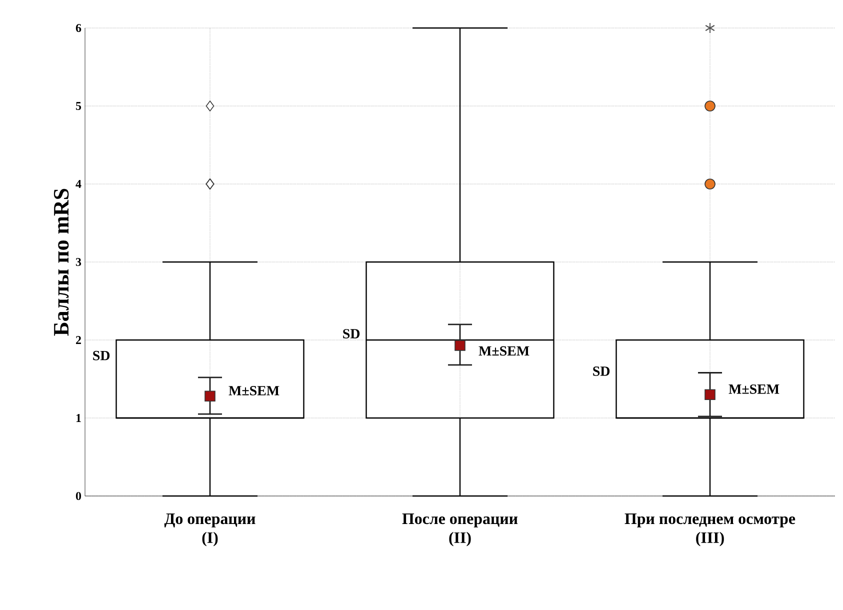 The height and width of the screenshot is (610, 843). Describe the element at coordinates (710, 530) in the screenshot. I see `x-tick-label: При последнем осмотре (III)` at that location.